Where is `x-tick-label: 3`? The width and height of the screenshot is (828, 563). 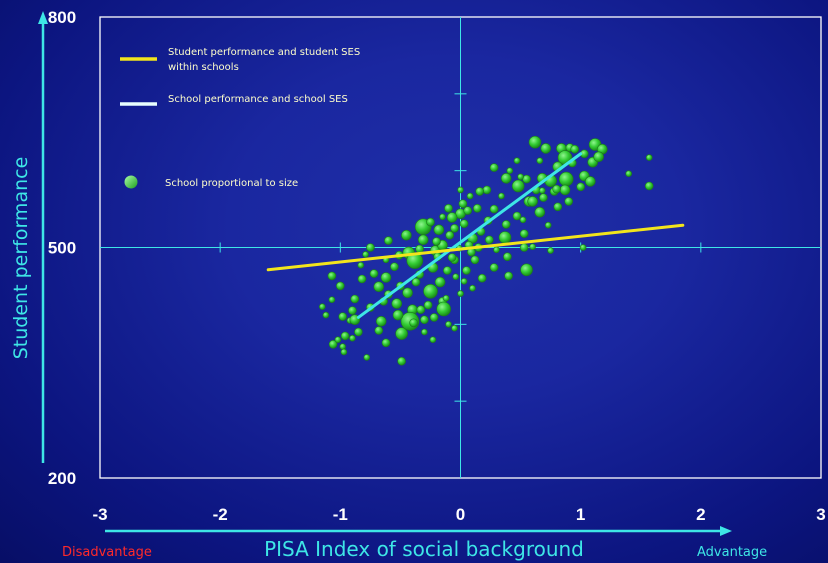
x-tick-label: 3 is located at coordinates (820, 514).